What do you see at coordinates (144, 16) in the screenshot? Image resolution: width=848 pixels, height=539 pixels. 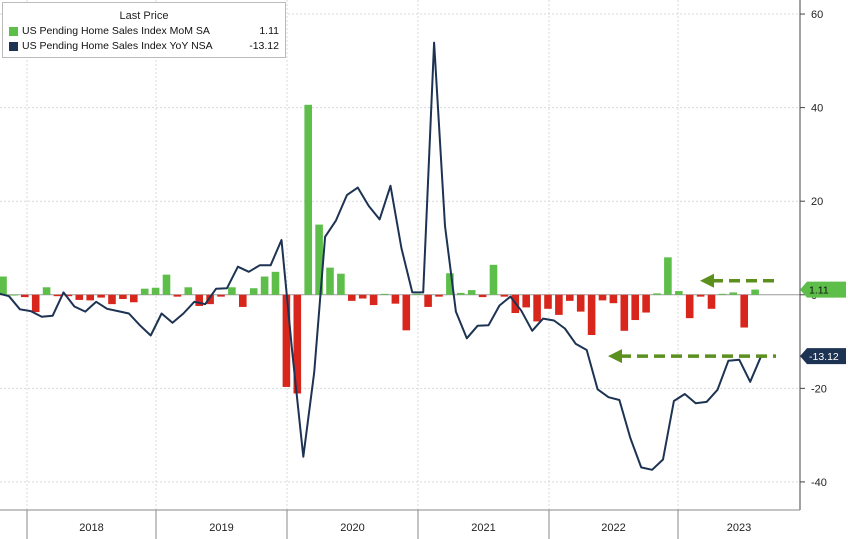 I see `legend-title: Last Price` at bounding box center [144, 16].